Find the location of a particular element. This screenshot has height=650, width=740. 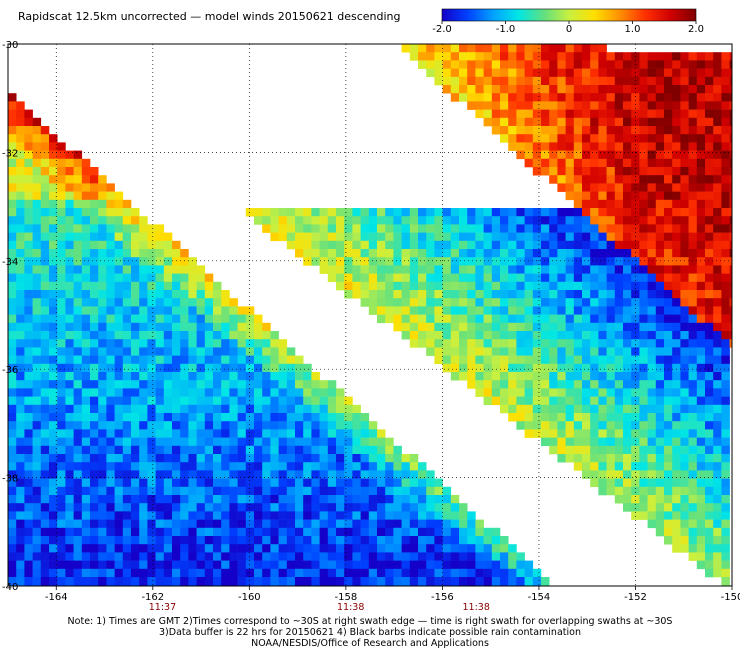

lon-tick-label: -162 is located at coordinates (152, 597).